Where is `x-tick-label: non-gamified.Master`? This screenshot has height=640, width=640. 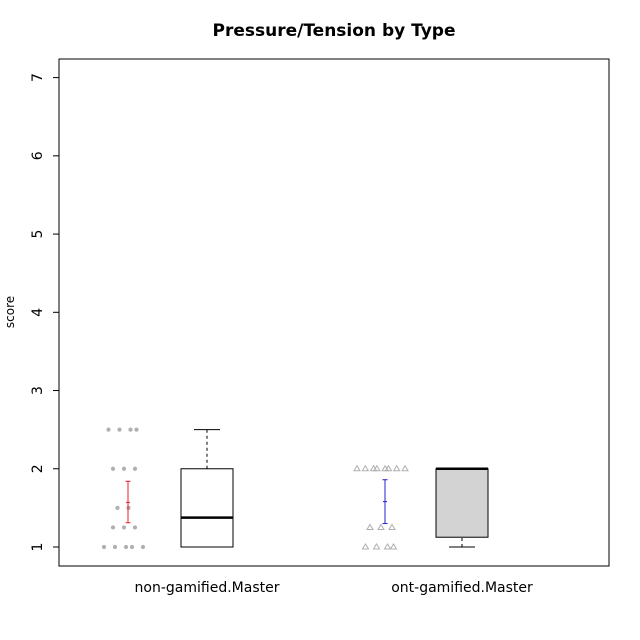 x-tick-label: non-gamified.Master is located at coordinates (207, 588).